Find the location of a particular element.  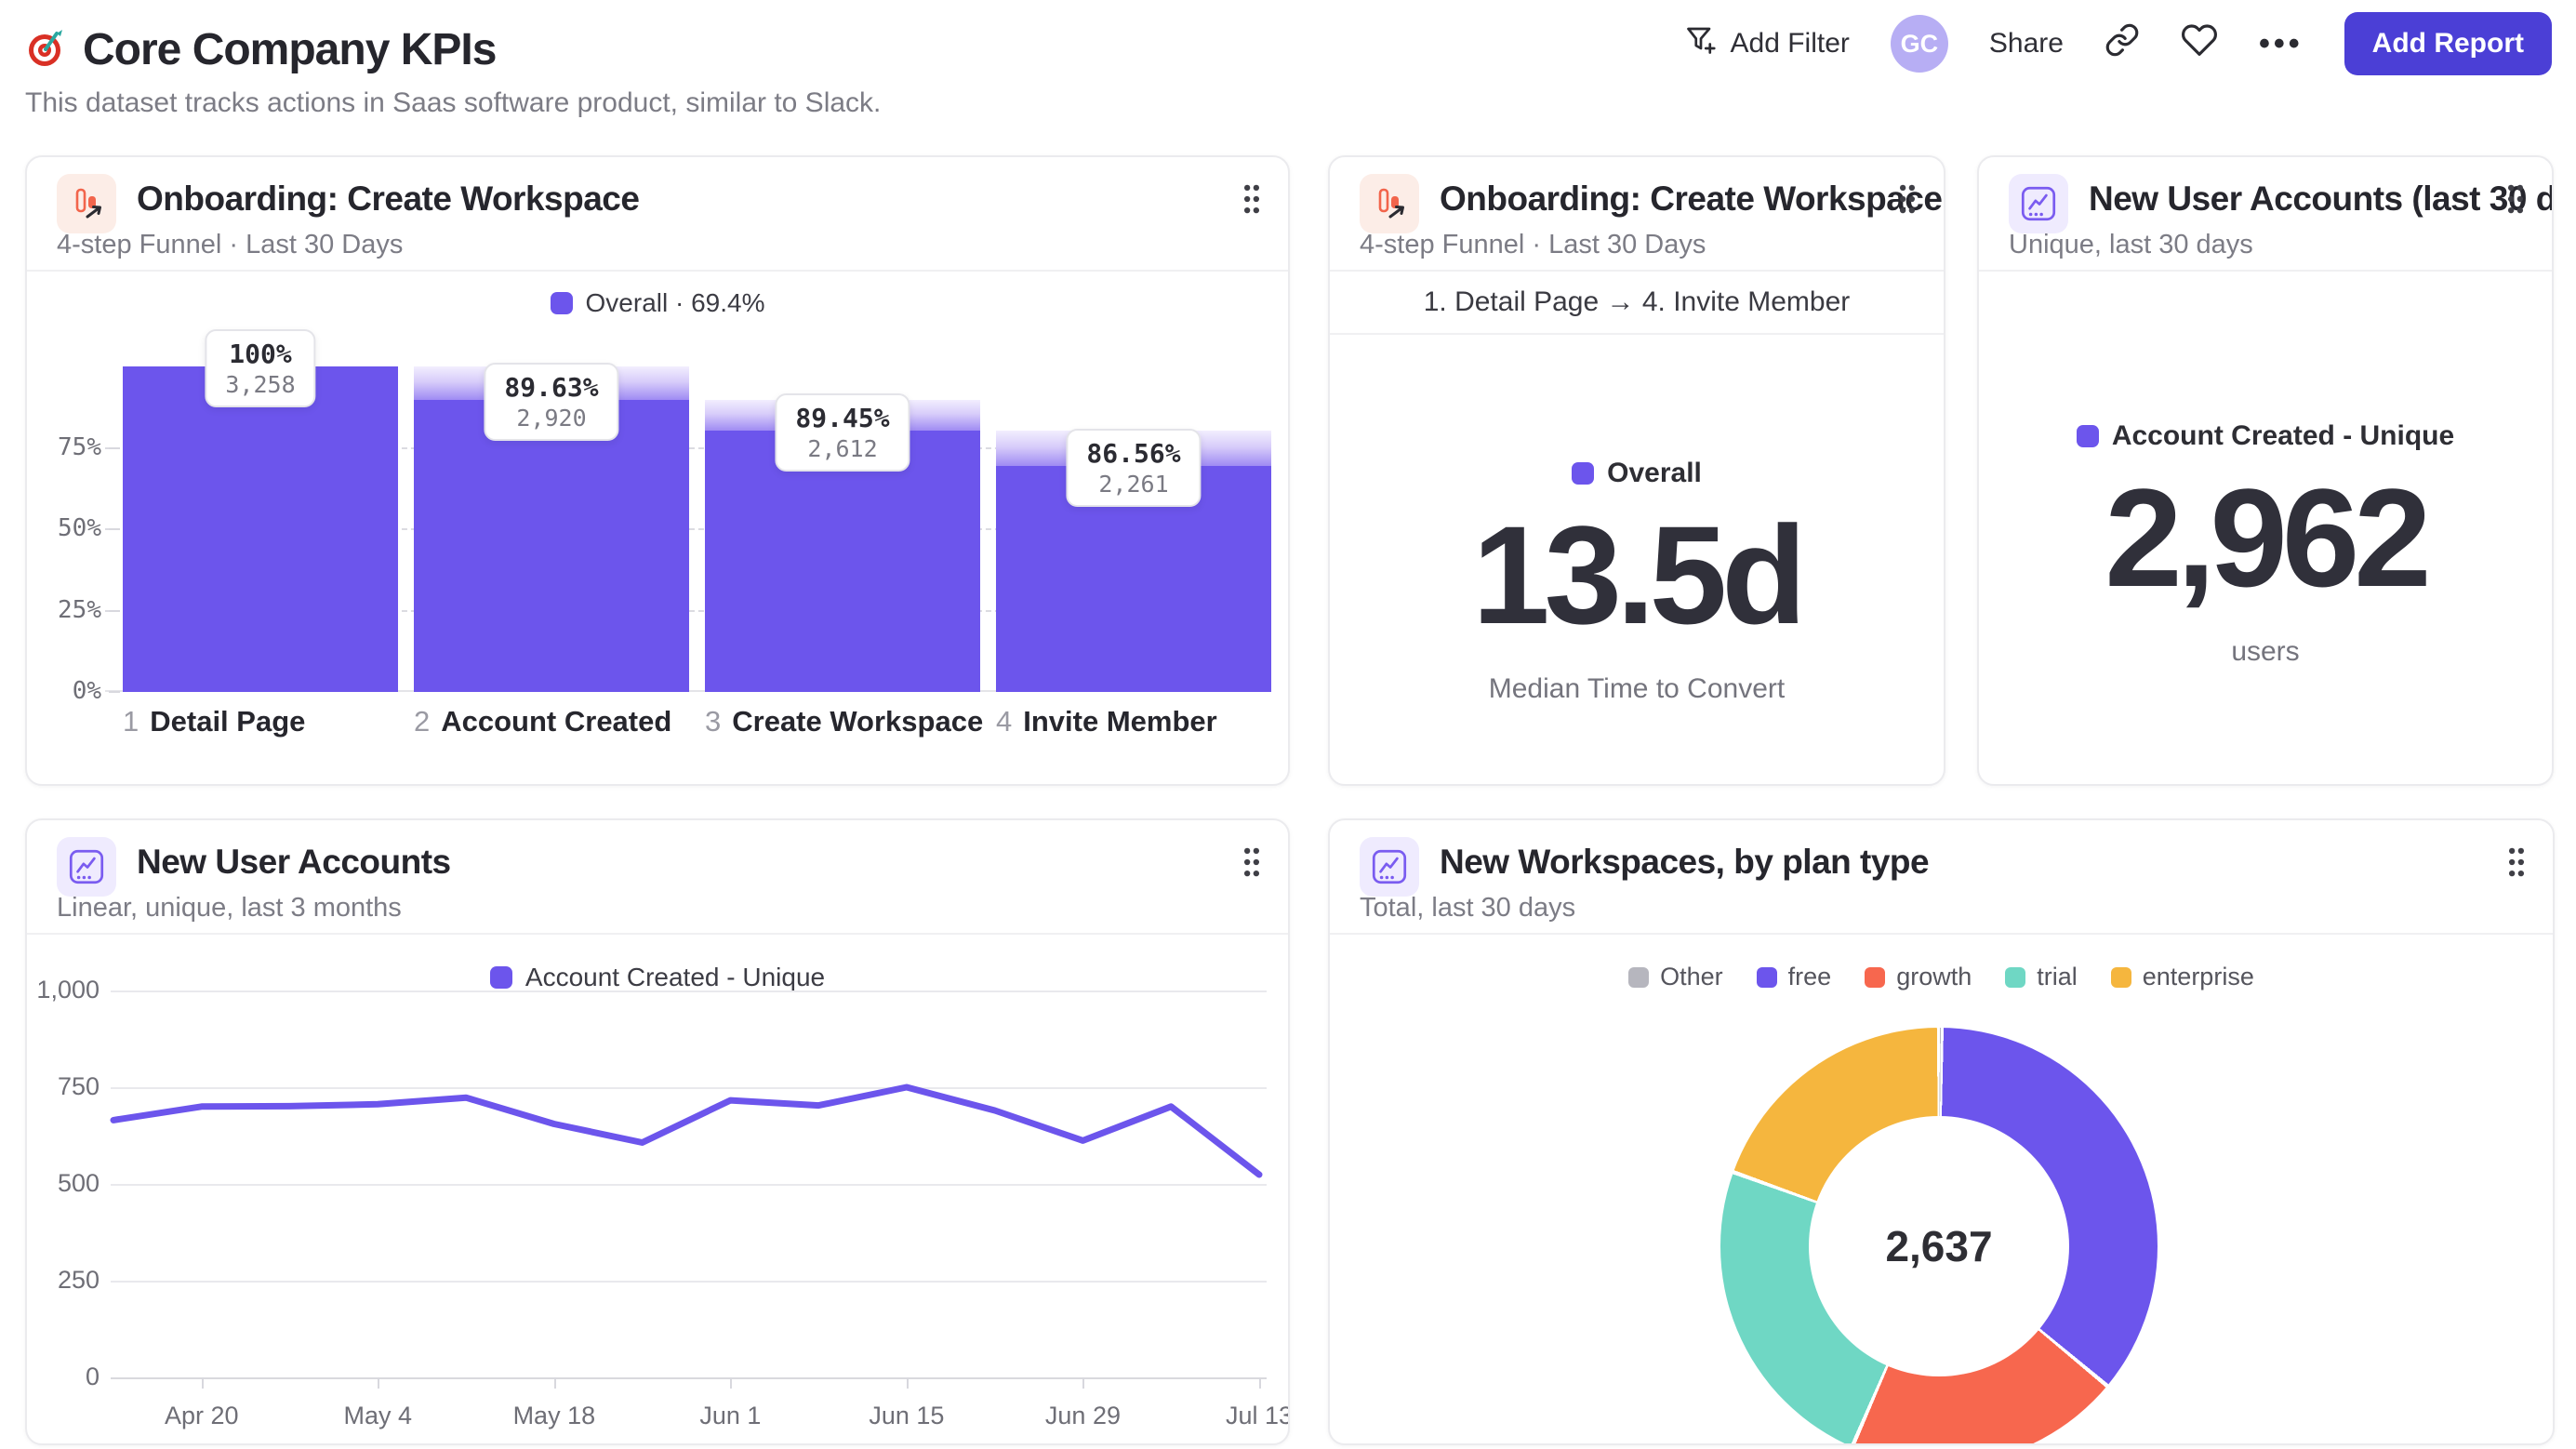

funnel-value-tooltip: 89.63% 2,920 is located at coordinates (551, 403).